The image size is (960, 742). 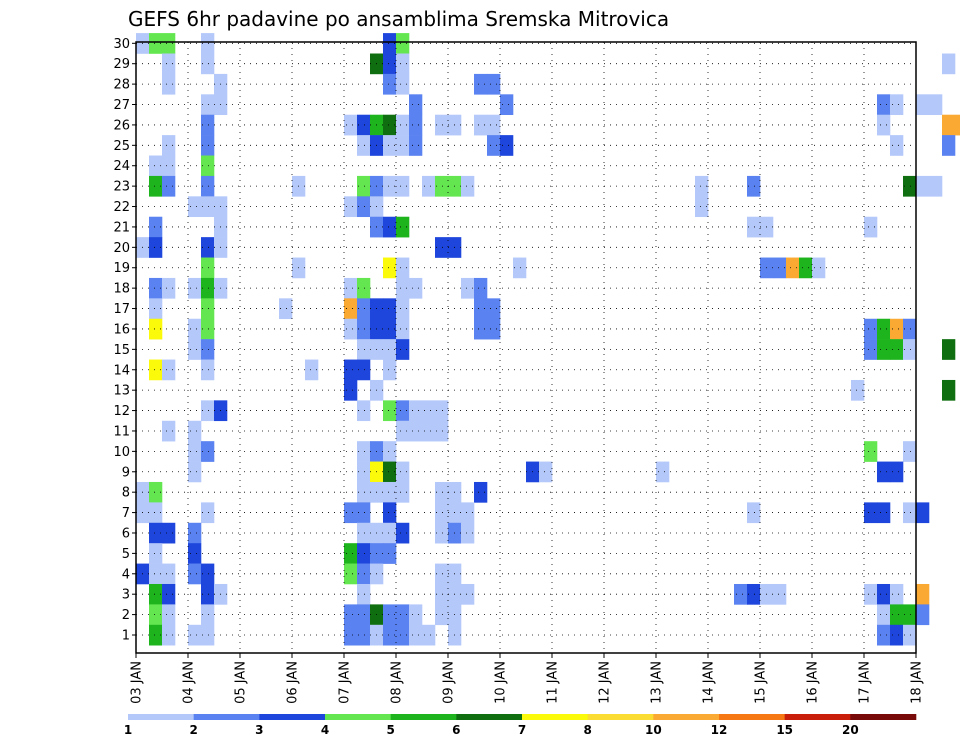 I want to click on colorbar-label: 20, so click(x=850, y=730).